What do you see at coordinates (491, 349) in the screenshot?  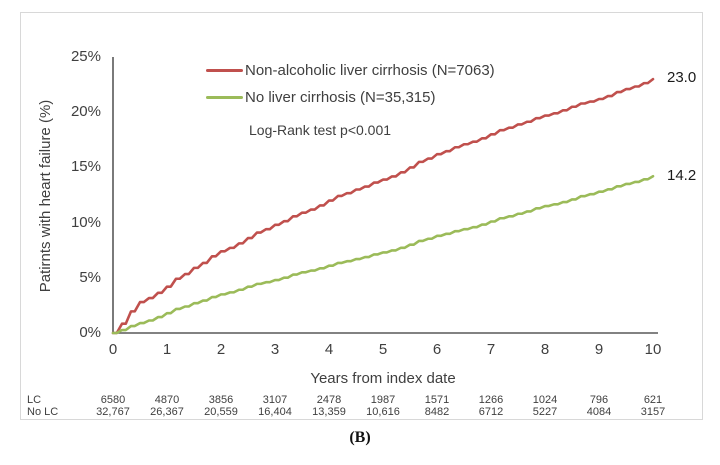 I see `x-tick-label: 7` at bounding box center [491, 349].